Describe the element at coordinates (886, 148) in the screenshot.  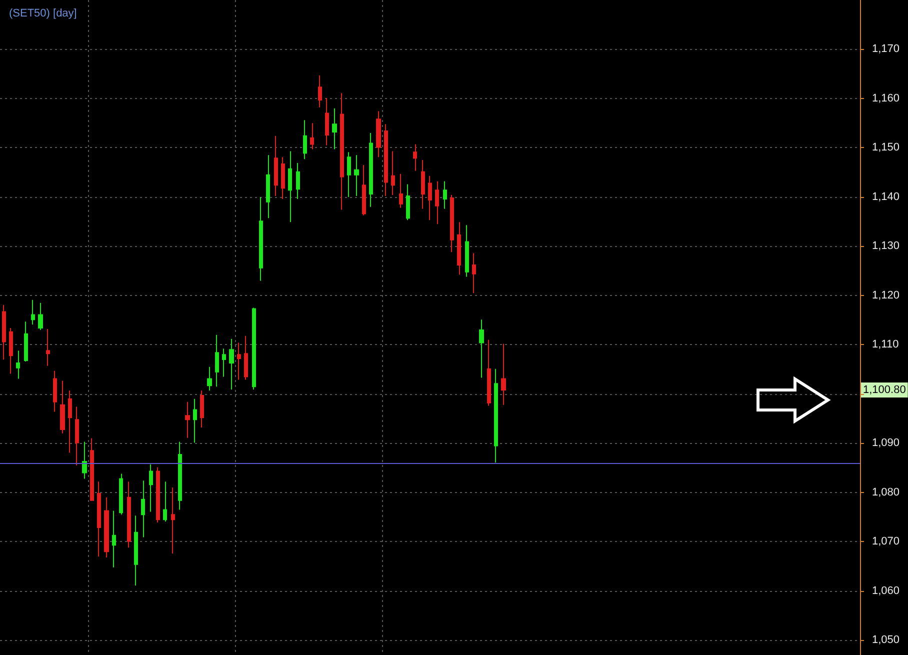
I see `y-tick-label: 1,150` at that location.